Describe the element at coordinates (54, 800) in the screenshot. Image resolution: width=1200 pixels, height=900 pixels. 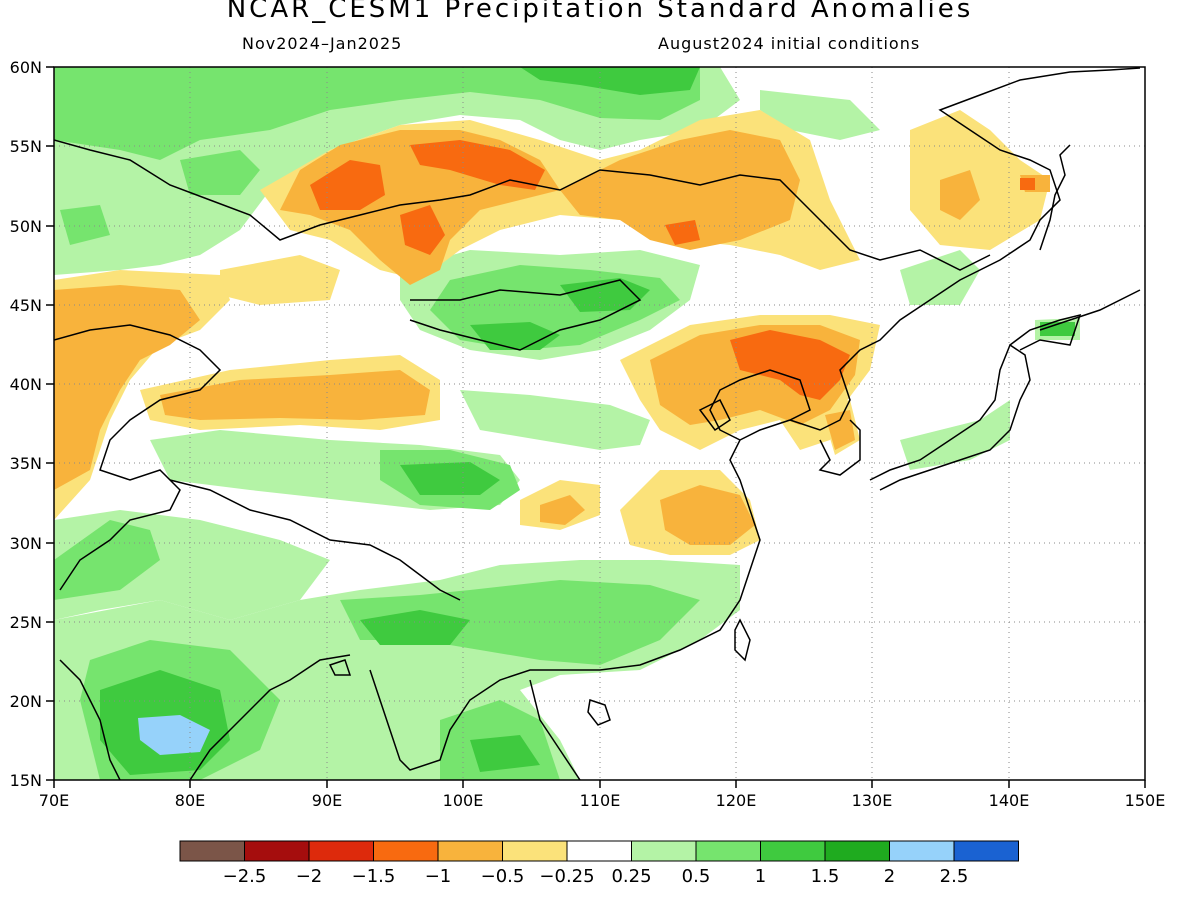
I see `lon-label: 70E` at that location.